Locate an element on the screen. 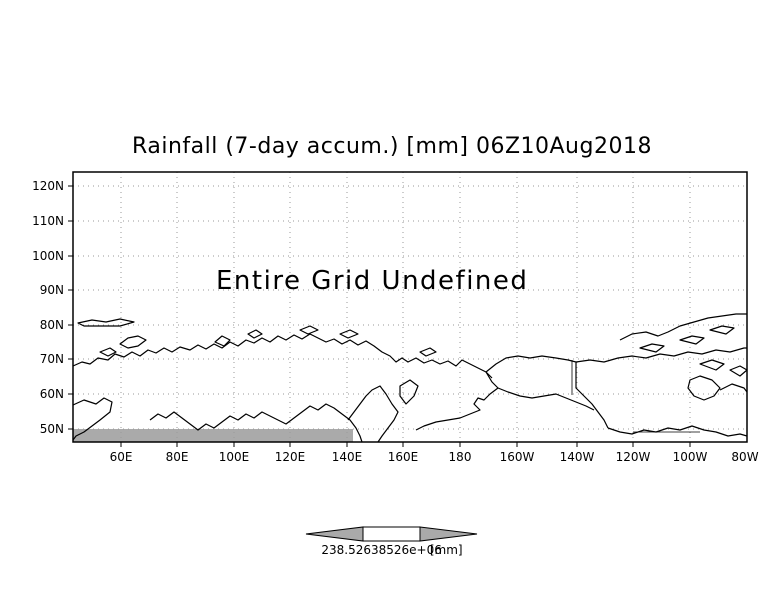  lat-label: 120N is located at coordinates (48, 186).